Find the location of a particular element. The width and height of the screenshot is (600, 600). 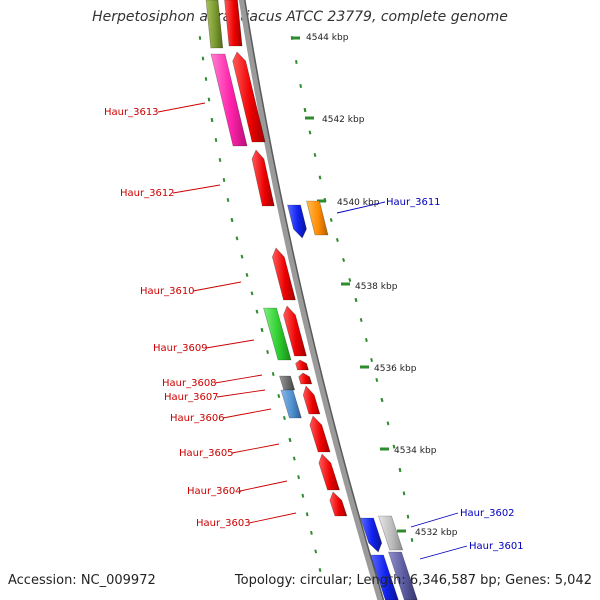

gene-slate is located at coordinates (403, 575).